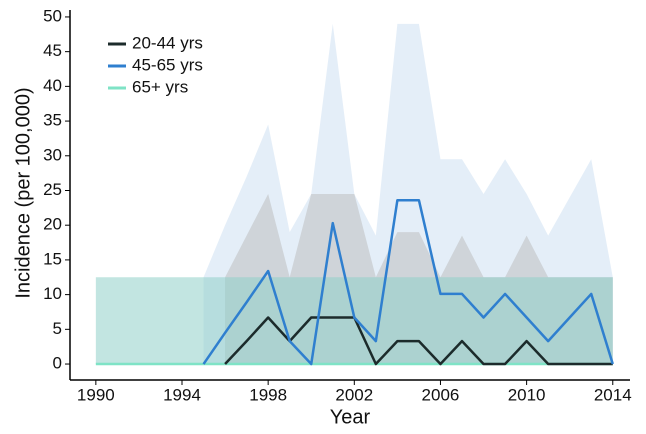  Describe the element at coordinates (52, 293) in the screenshot. I see `y-tick-label: 10` at that location.